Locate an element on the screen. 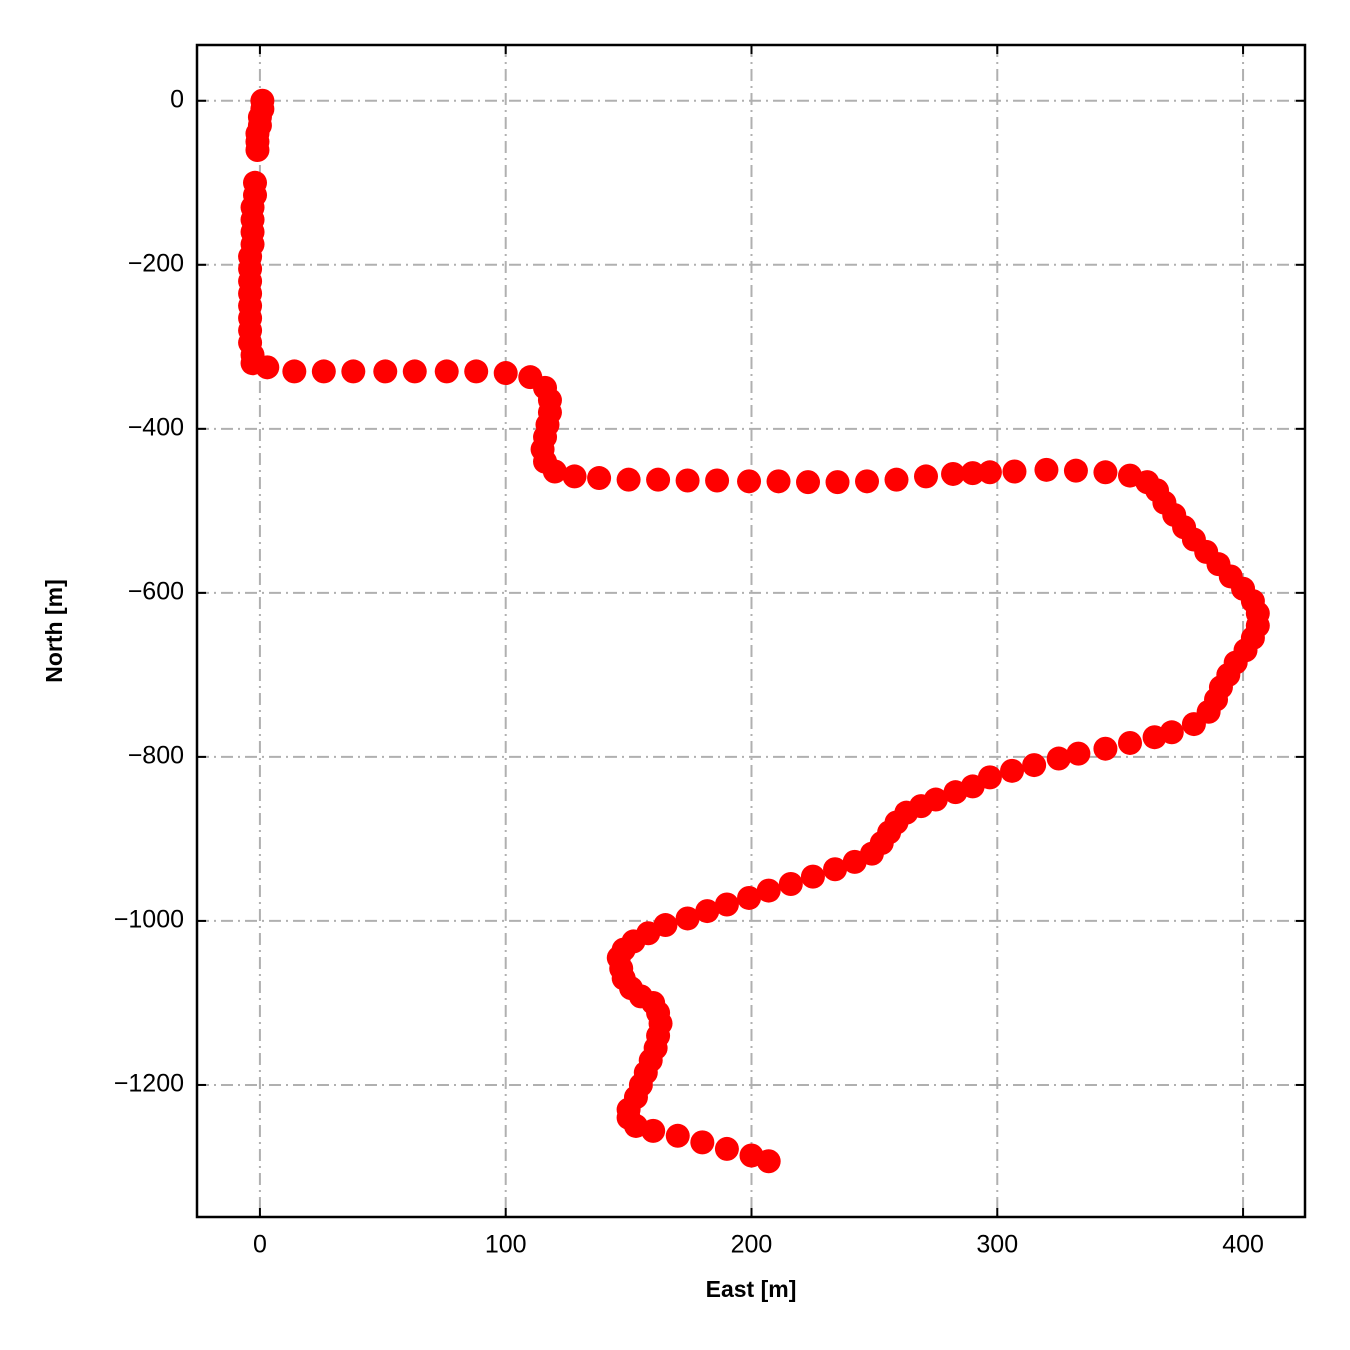 The width and height of the screenshot is (1350, 1350). x-axis-label: East [m] is located at coordinates (751, 1289).